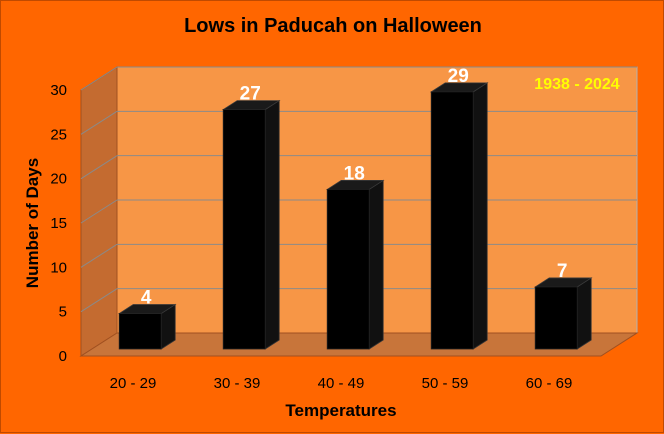 Image resolution: width=664 pixels, height=434 pixels. What do you see at coordinates (58, 134) in the screenshot?
I see `y-tick-label: 25` at bounding box center [58, 134].